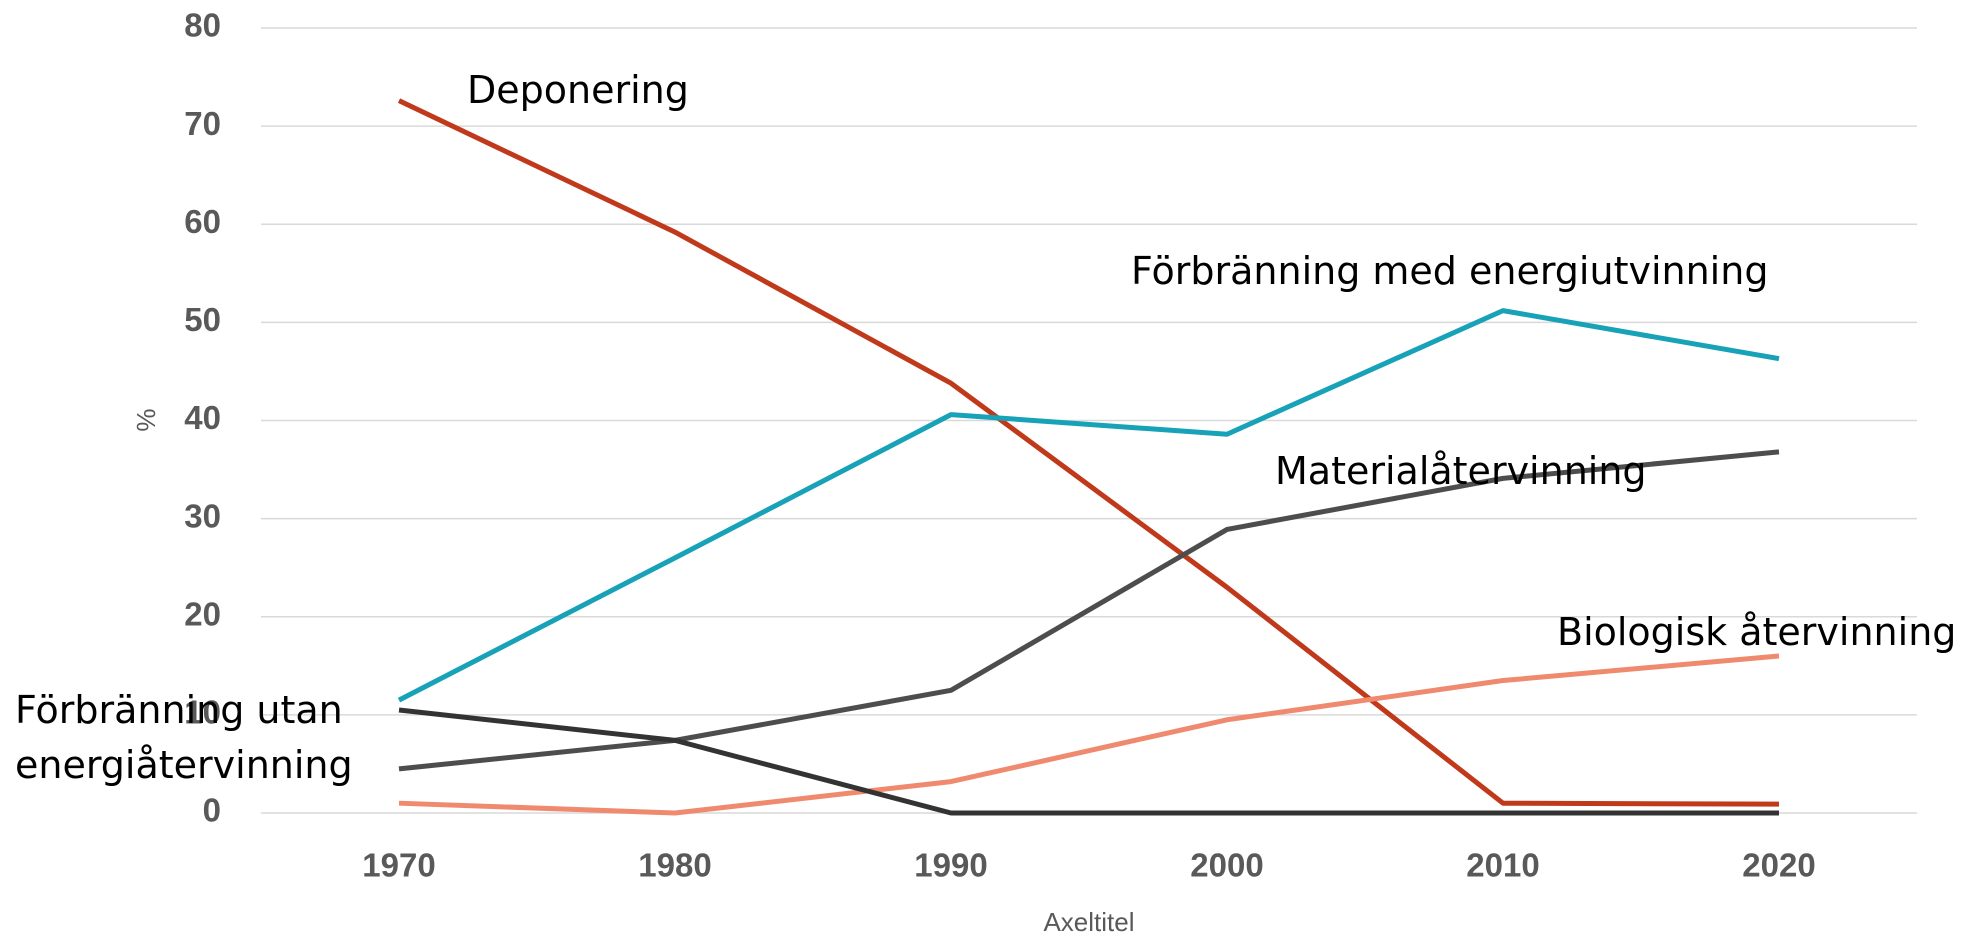  I want to click on series-label: Förbränning utan energiåtervinning, so click(184, 737).